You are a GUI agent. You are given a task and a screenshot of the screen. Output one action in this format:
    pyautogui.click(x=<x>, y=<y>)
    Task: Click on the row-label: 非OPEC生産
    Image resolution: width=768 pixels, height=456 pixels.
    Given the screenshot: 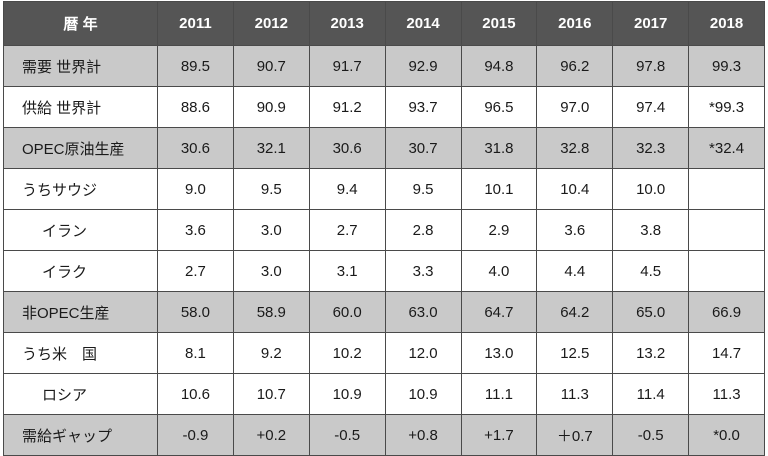 What is the action you would take?
    pyautogui.click(x=80, y=312)
    